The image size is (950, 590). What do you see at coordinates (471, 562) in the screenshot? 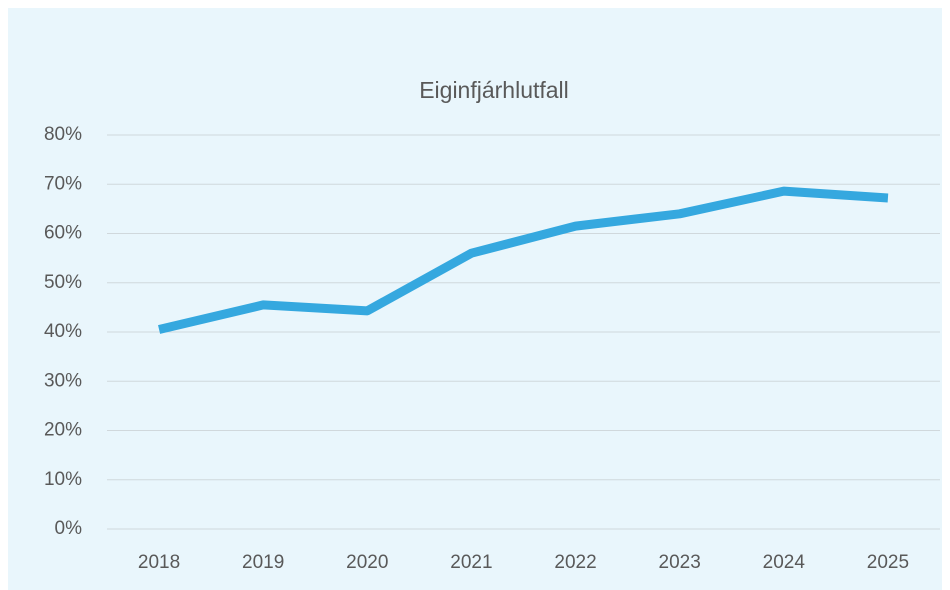
I see `x-tick-label: 2021` at bounding box center [471, 562].